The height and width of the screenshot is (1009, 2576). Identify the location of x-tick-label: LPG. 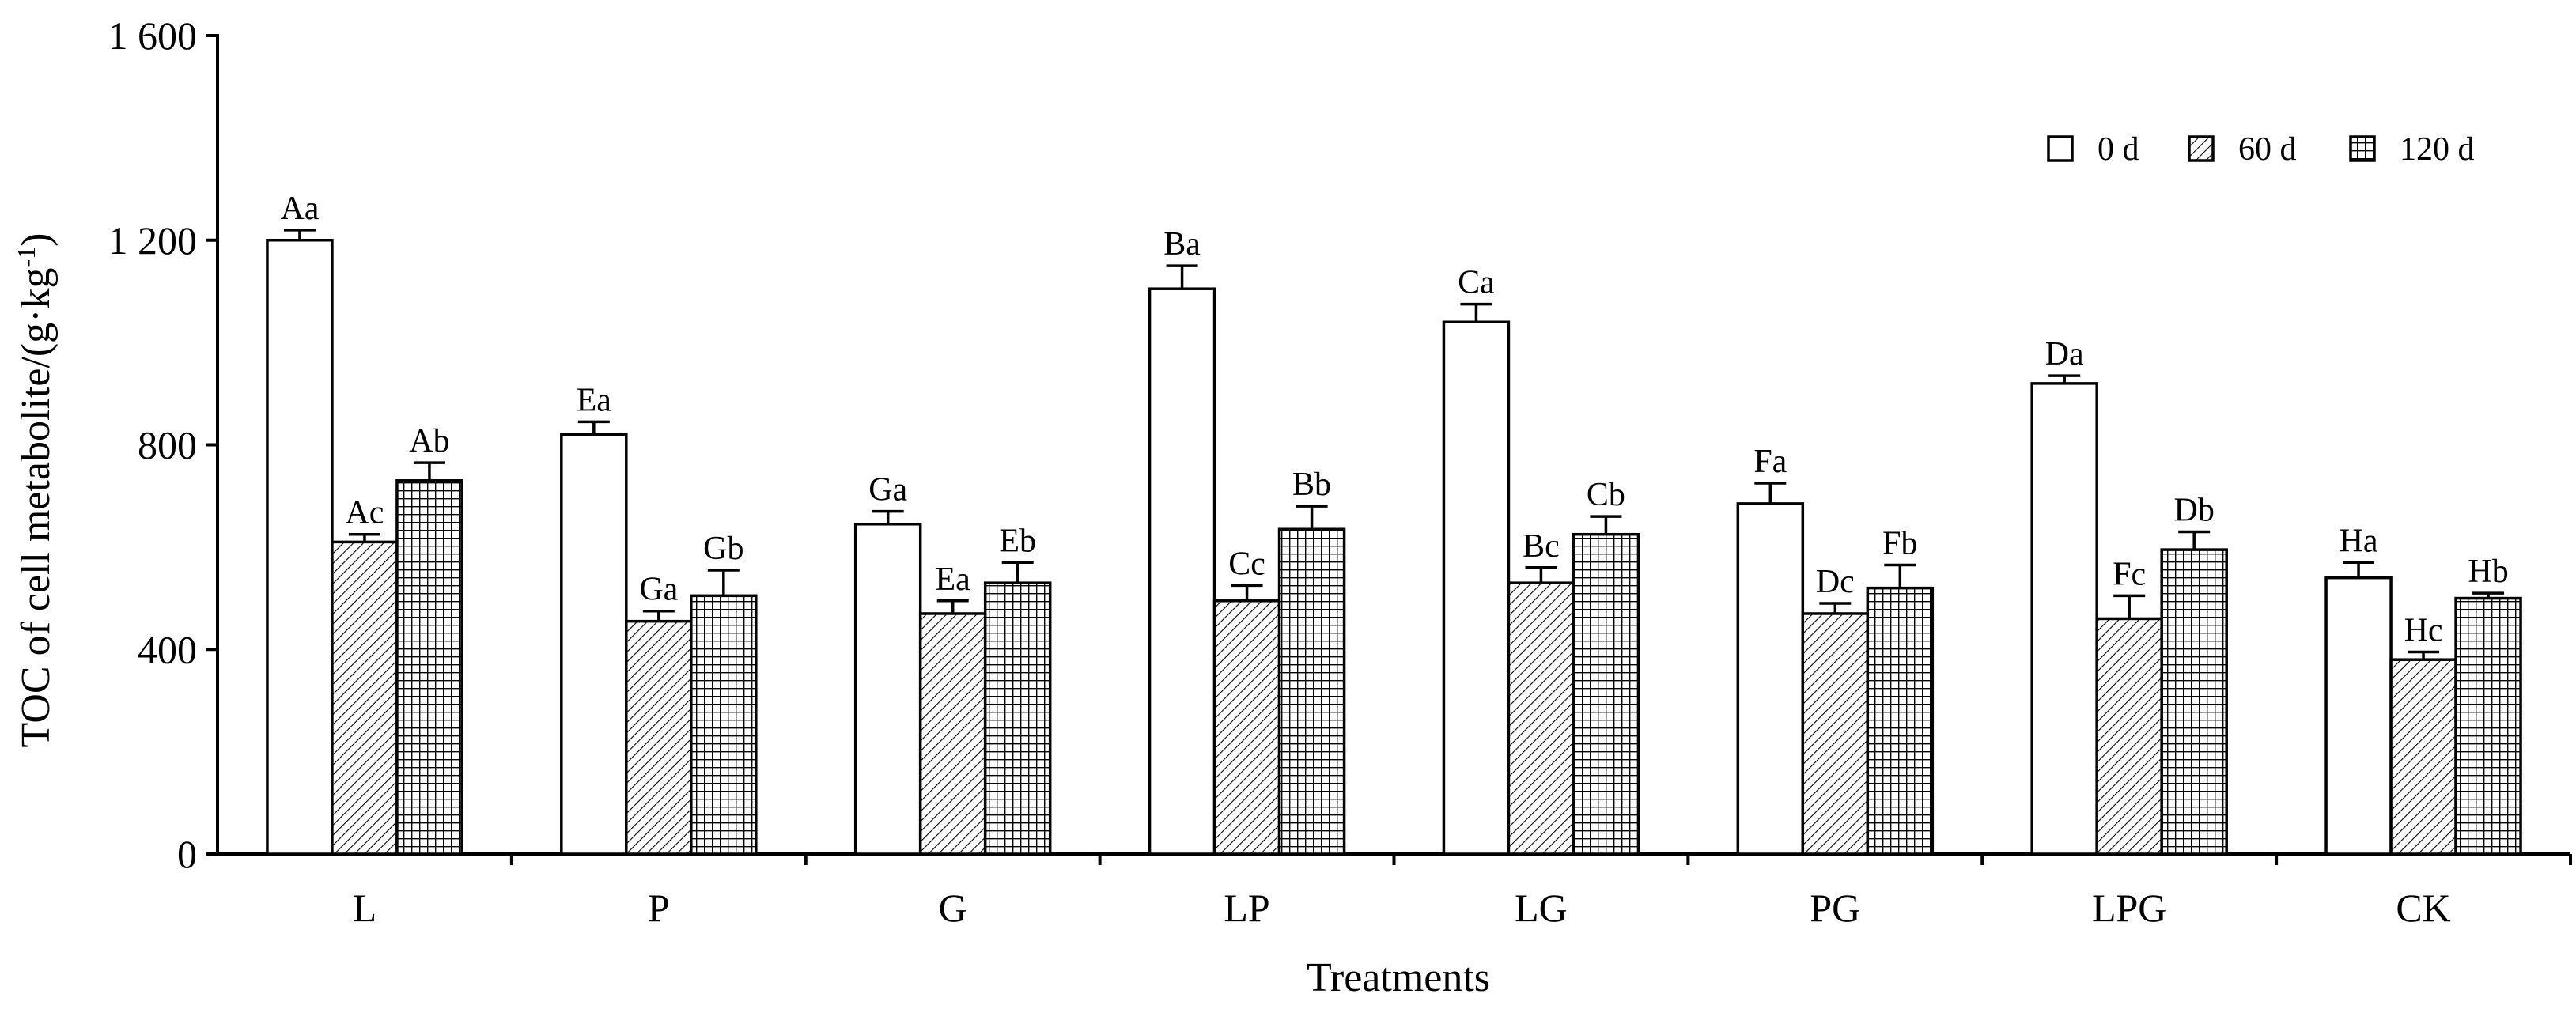
(2129, 908).